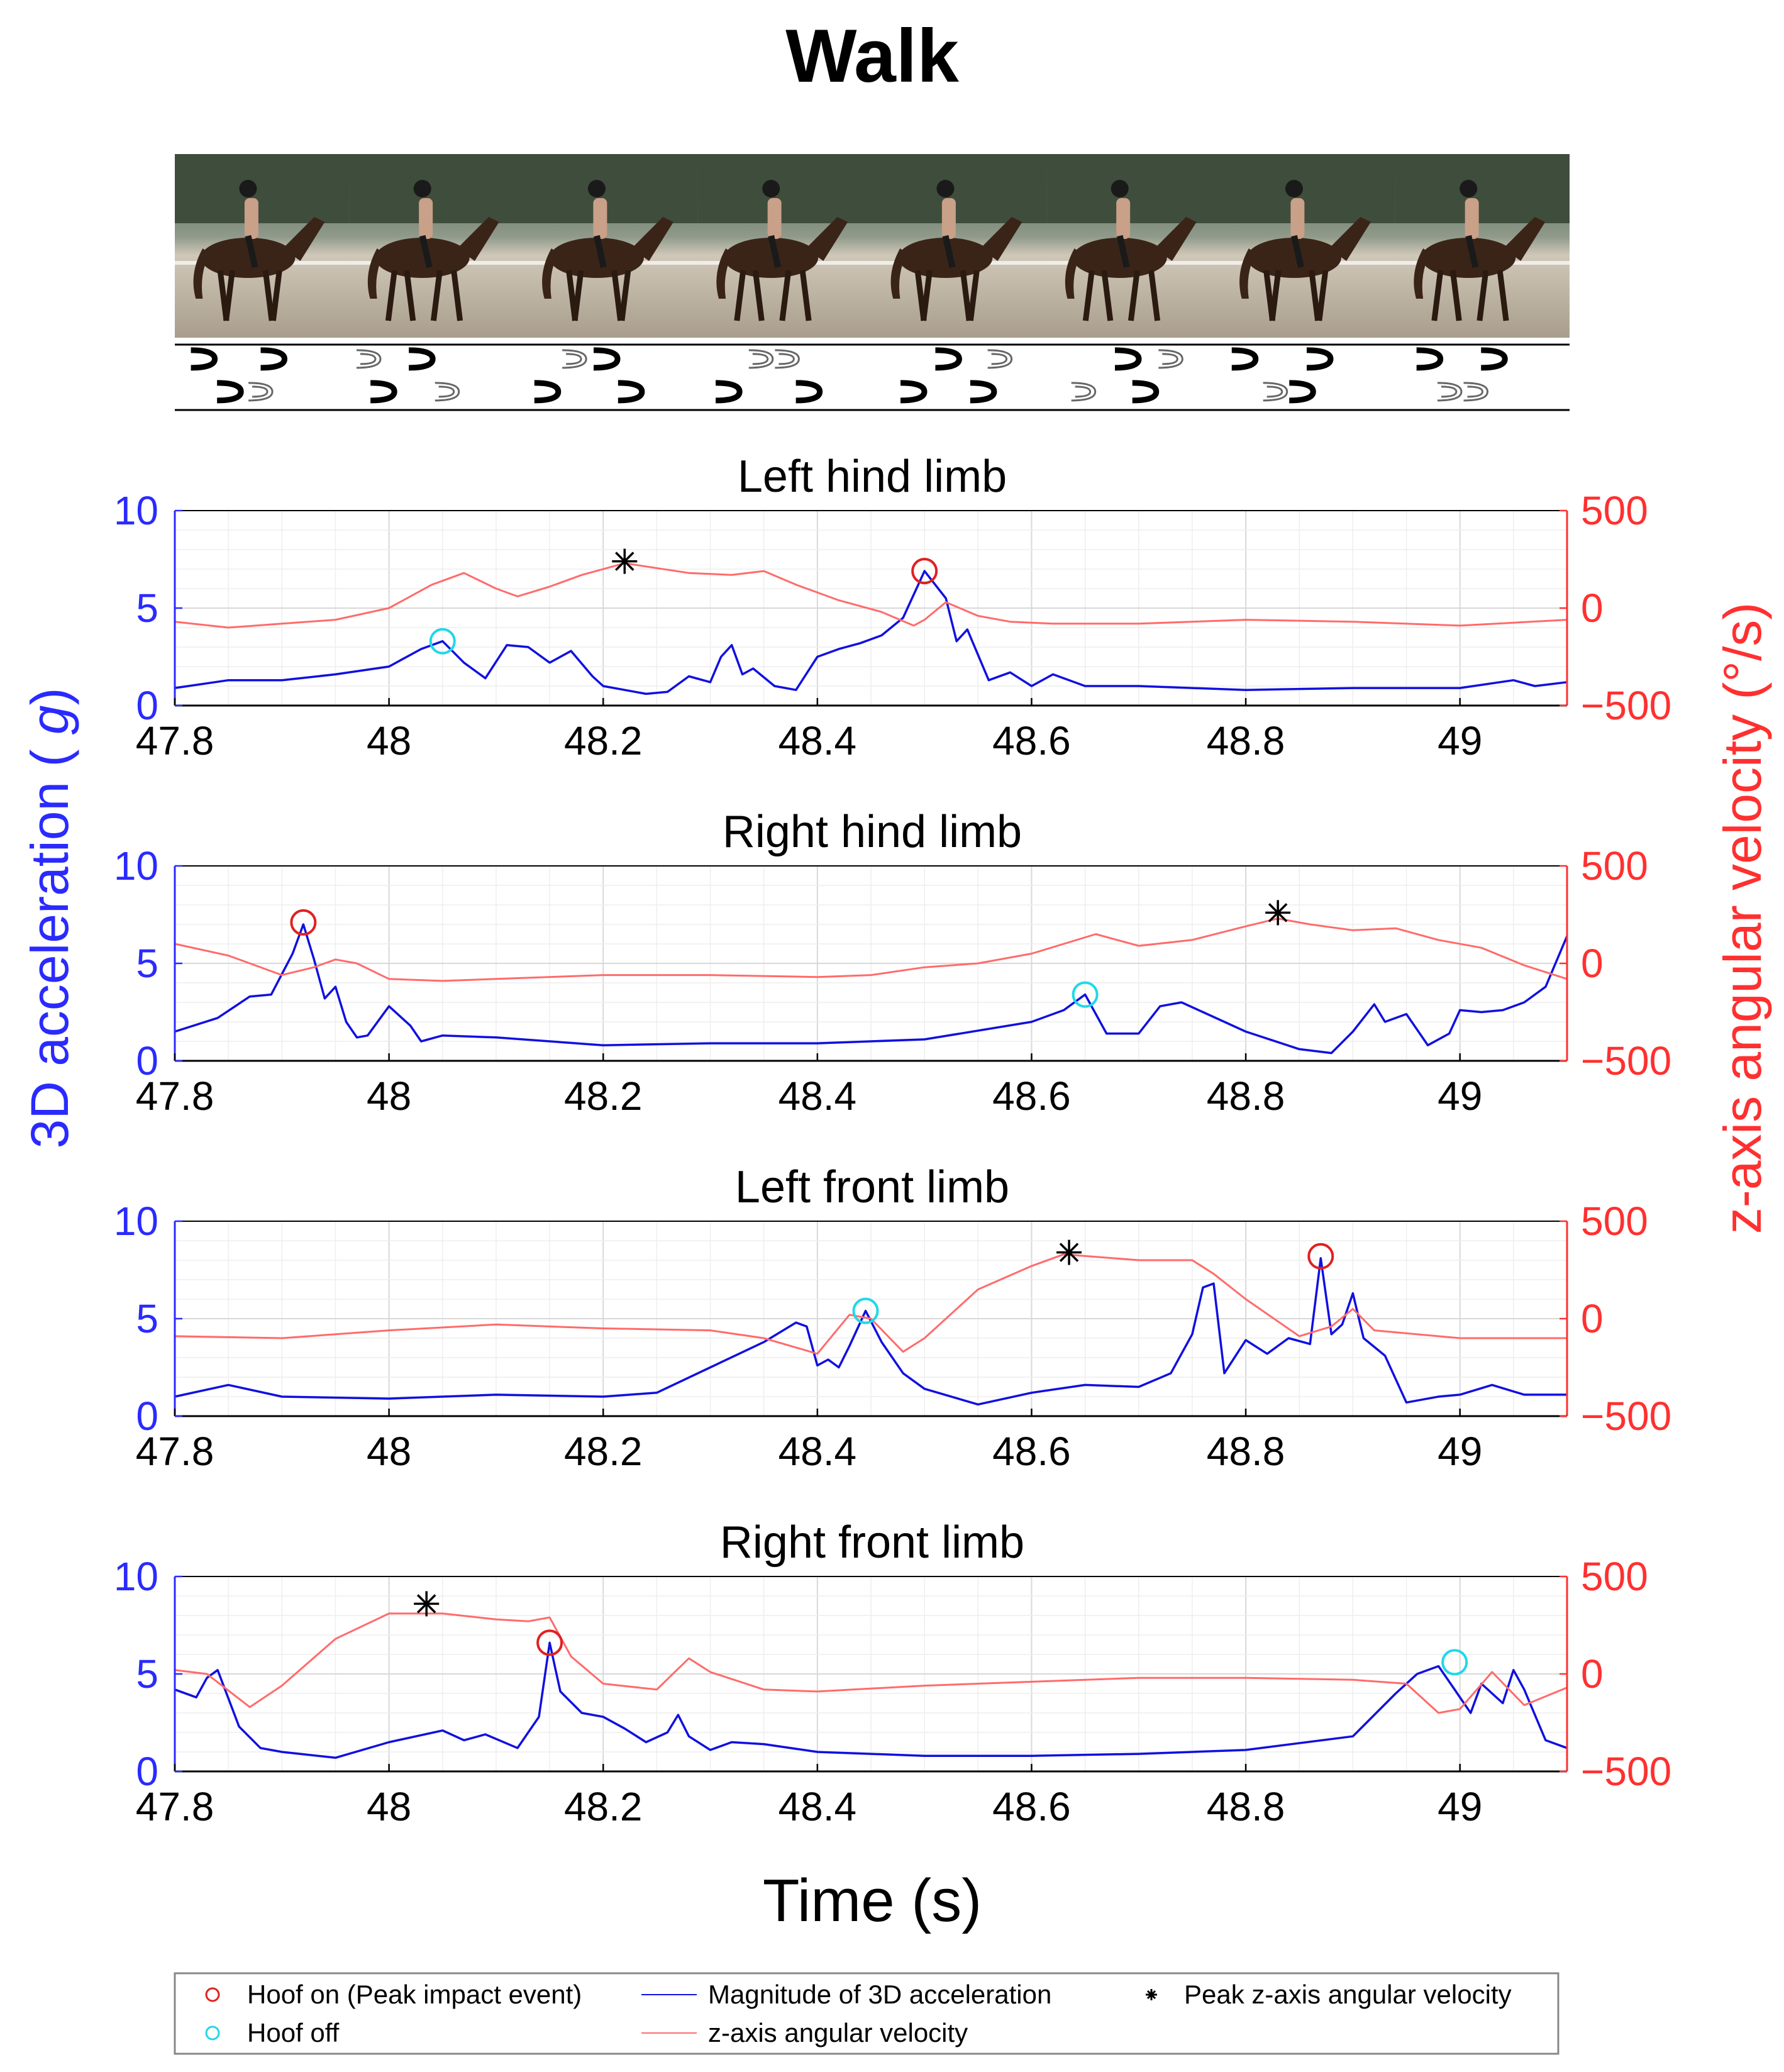  What do you see at coordinates (147, 1416) in the screenshot?
I see `left-y-tick-label: 0` at bounding box center [147, 1416].